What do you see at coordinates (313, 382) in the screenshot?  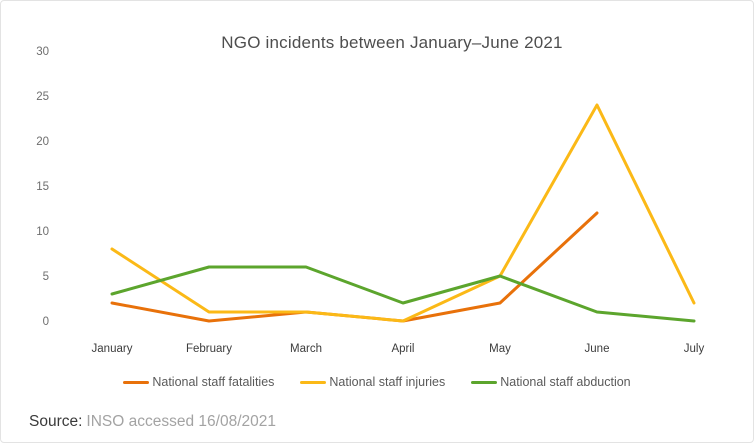 I see `injuries-line-swatch` at bounding box center [313, 382].